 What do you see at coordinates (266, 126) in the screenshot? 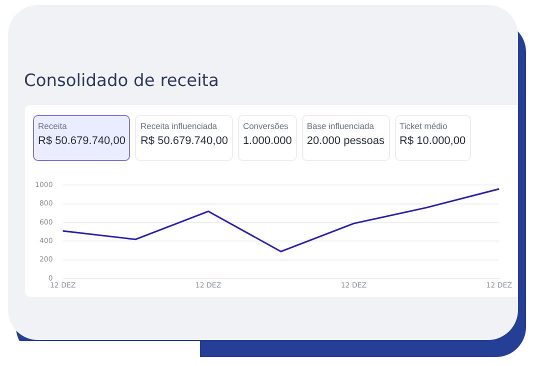
I see `text: Conversões` at bounding box center [266, 126].